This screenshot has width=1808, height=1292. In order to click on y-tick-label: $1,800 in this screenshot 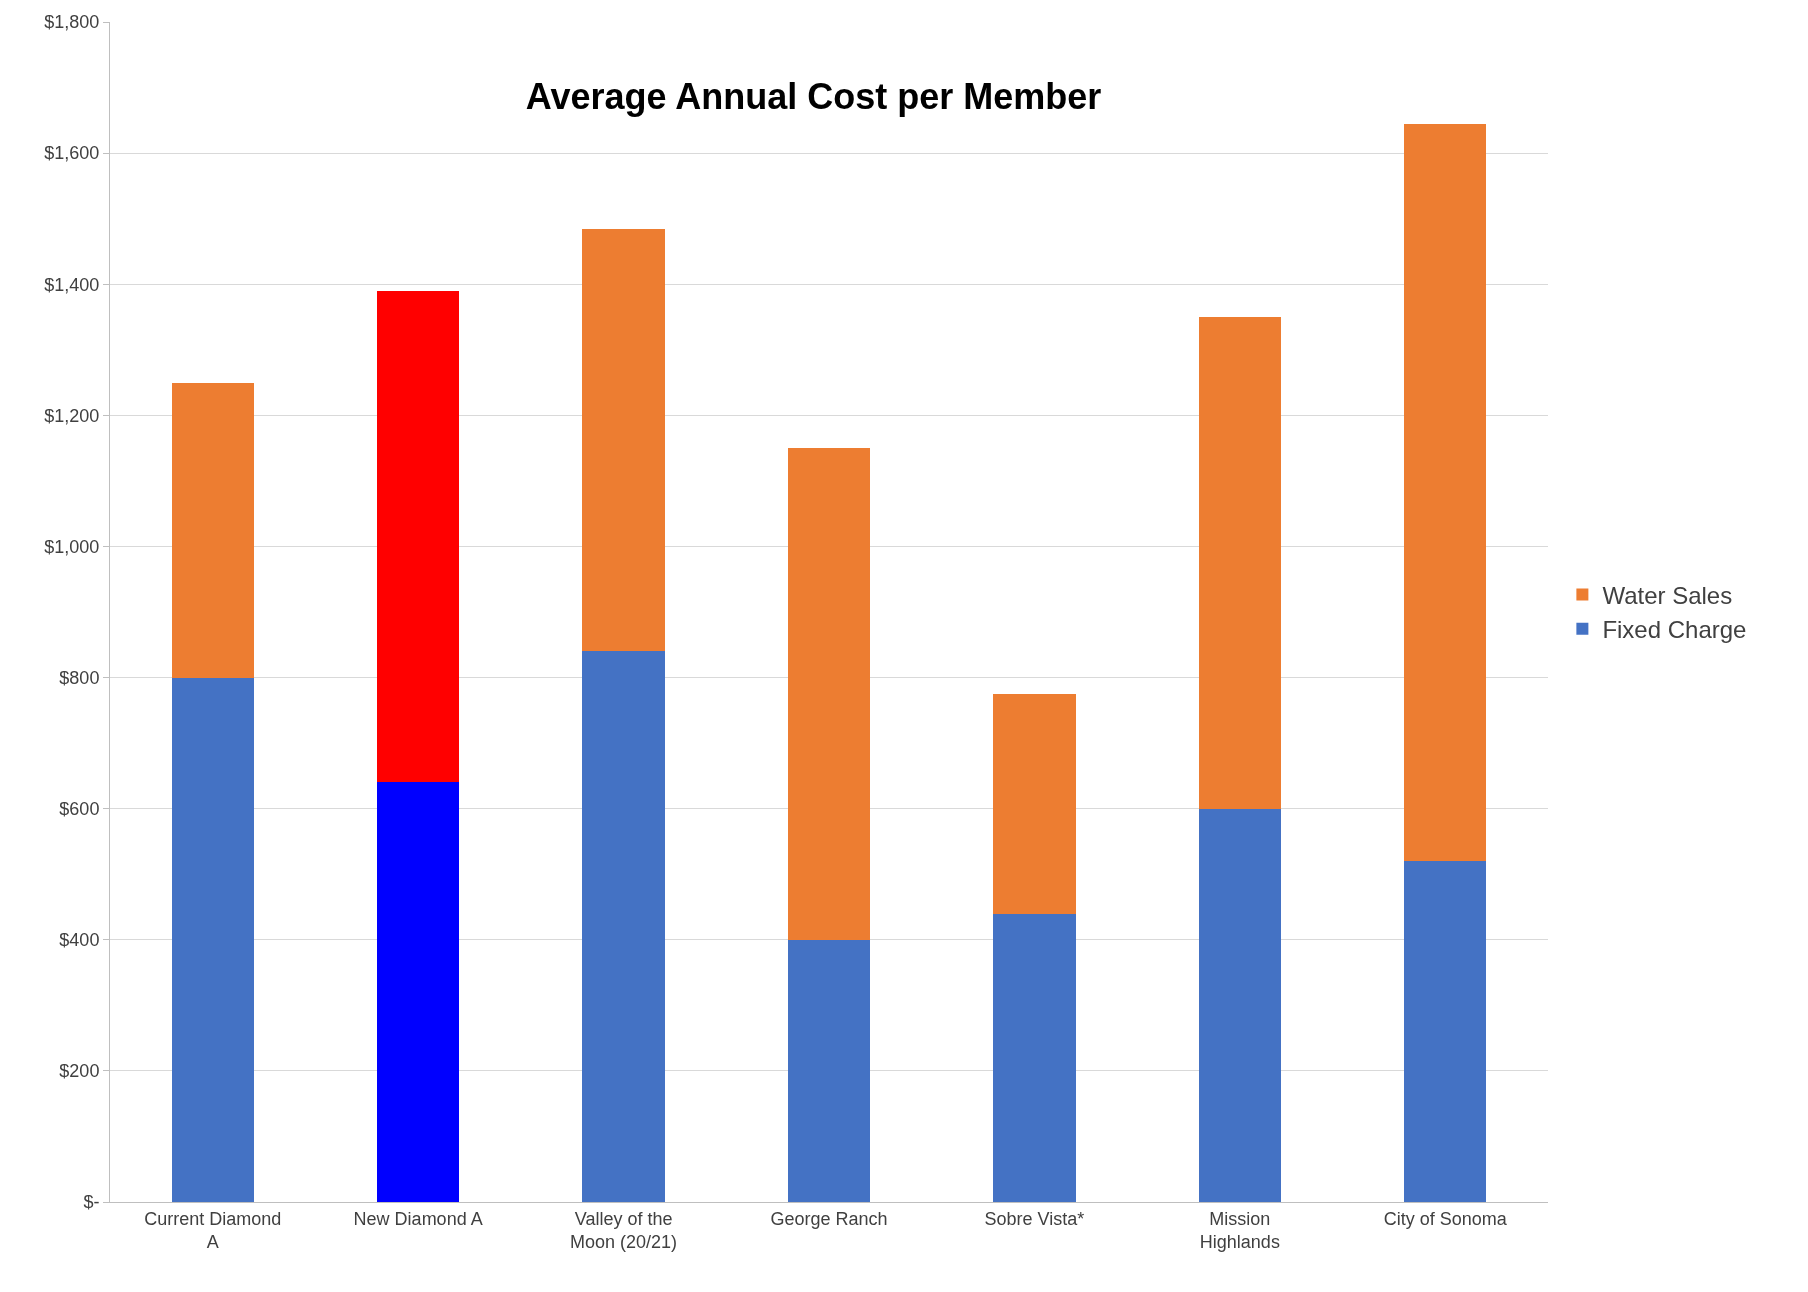, I will do `click(72, 22)`.